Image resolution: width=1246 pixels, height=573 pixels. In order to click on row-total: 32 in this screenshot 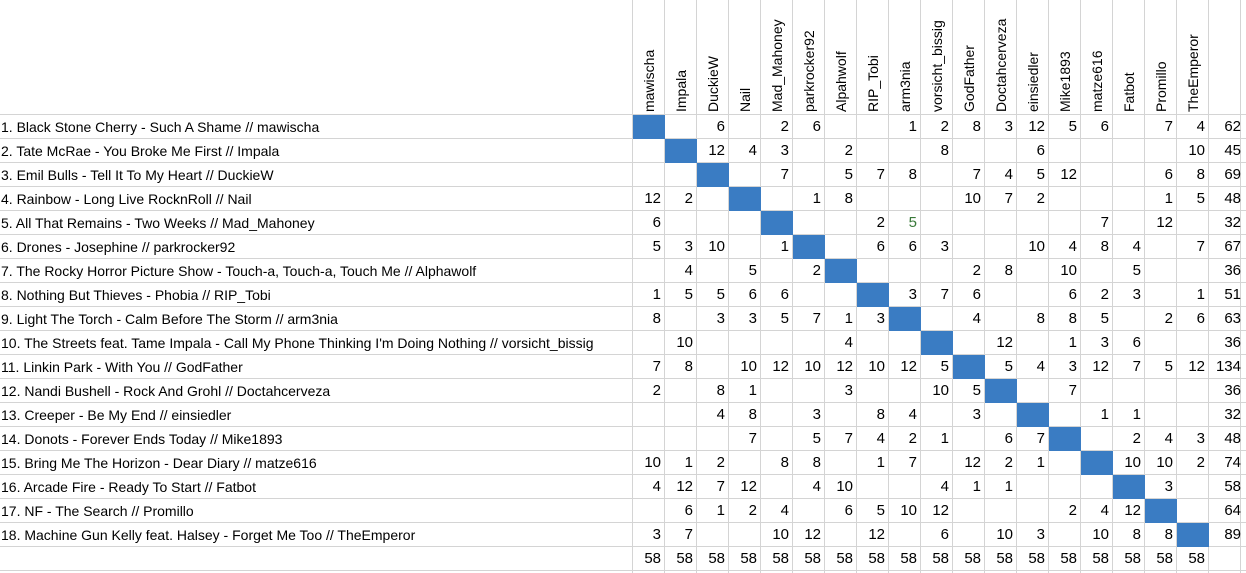, I will do `click(1232, 414)`.